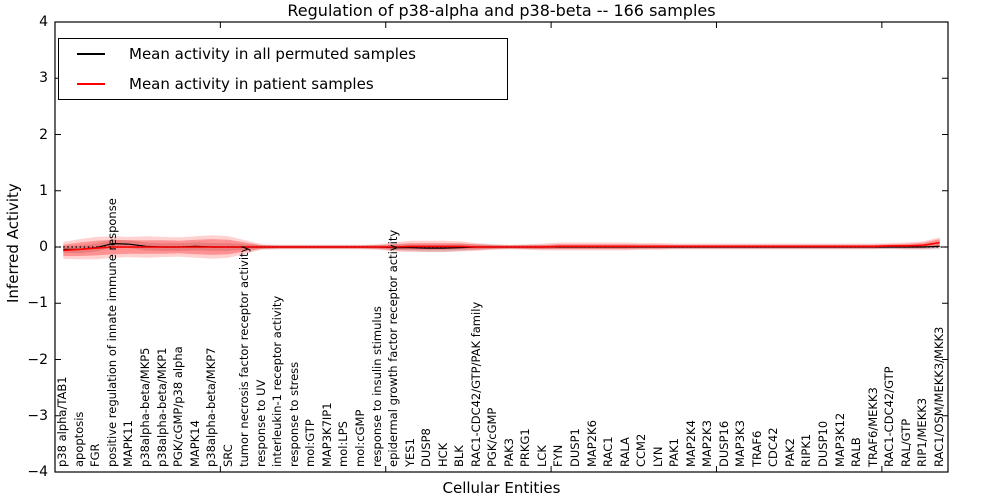  What do you see at coordinates (442, 454) in the screenshot?
I see `x-category-label: HCK` at bounding box center [442, 454].